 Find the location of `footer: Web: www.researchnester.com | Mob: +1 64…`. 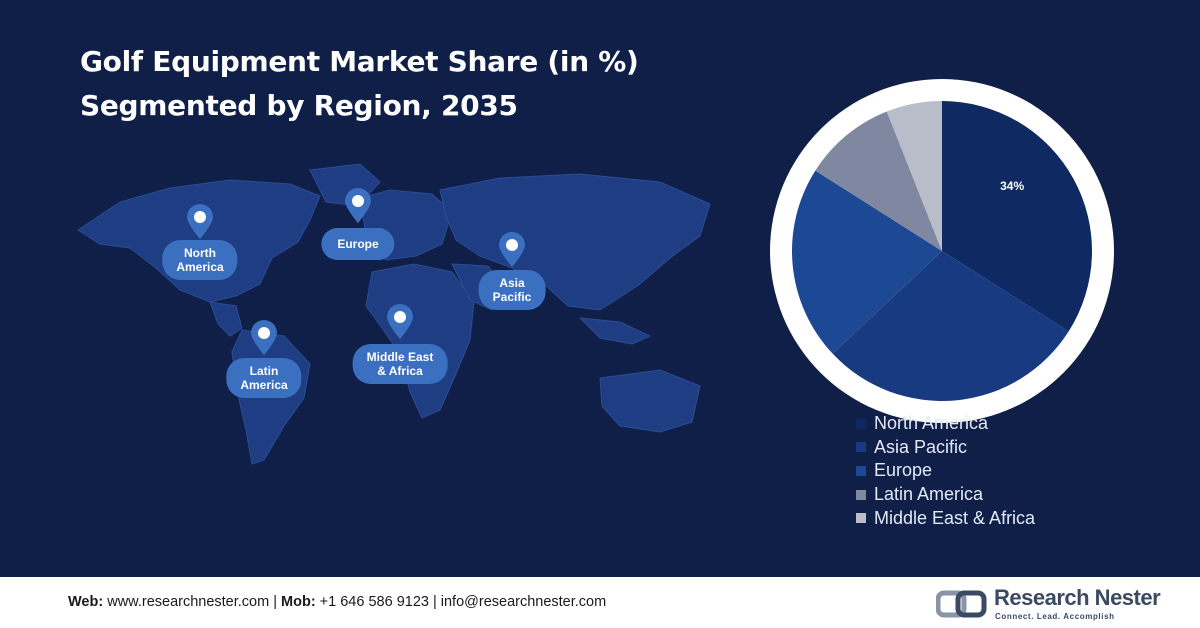

footer: Web: www.researchnester.com | Mob: +1 64… is located at coordinates (600, 602).